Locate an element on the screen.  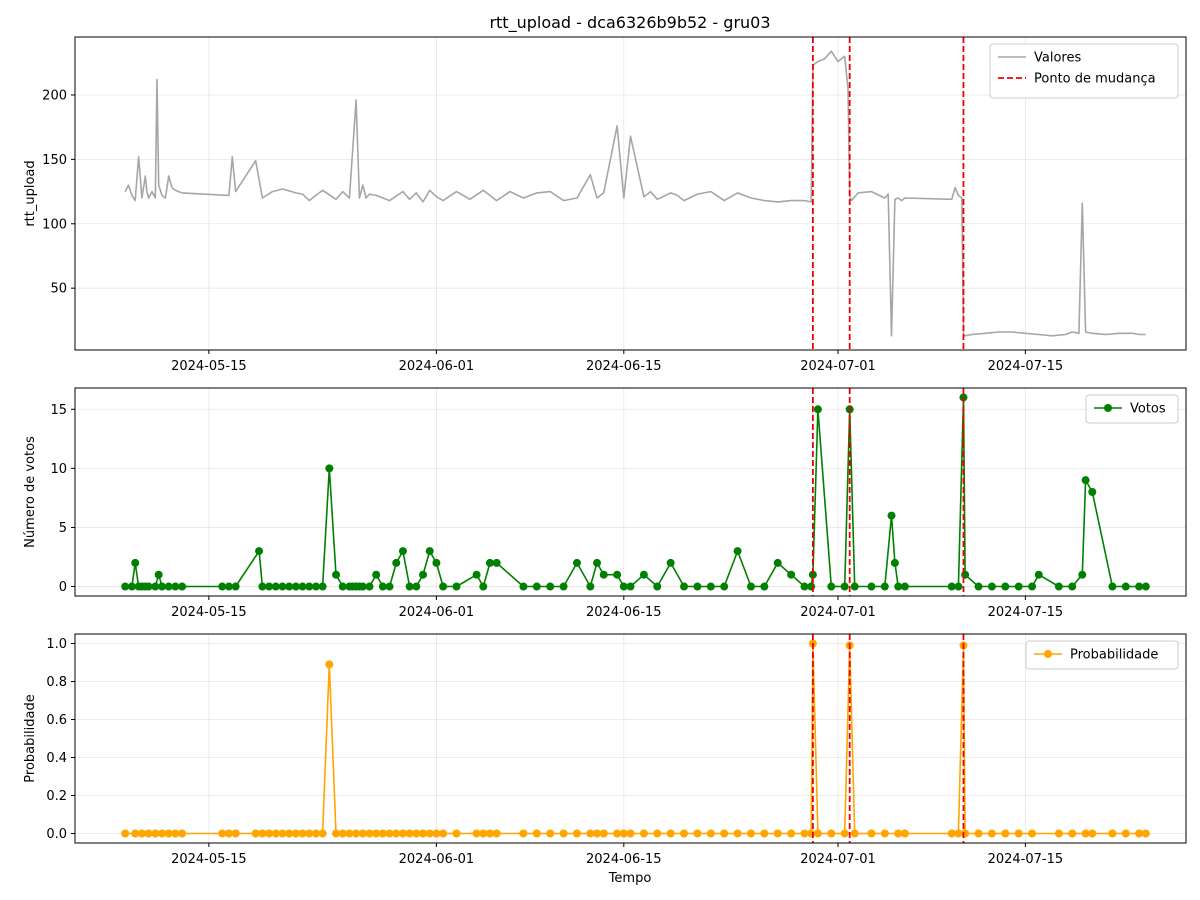
x-tick-label: 2024-07-01 is located at coordinates (838, 366).